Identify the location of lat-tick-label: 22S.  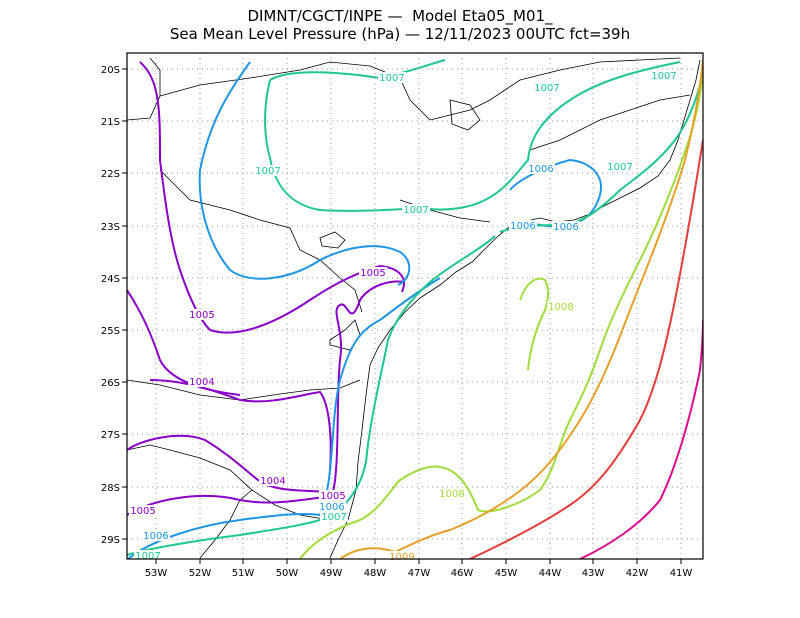
(110, 174).